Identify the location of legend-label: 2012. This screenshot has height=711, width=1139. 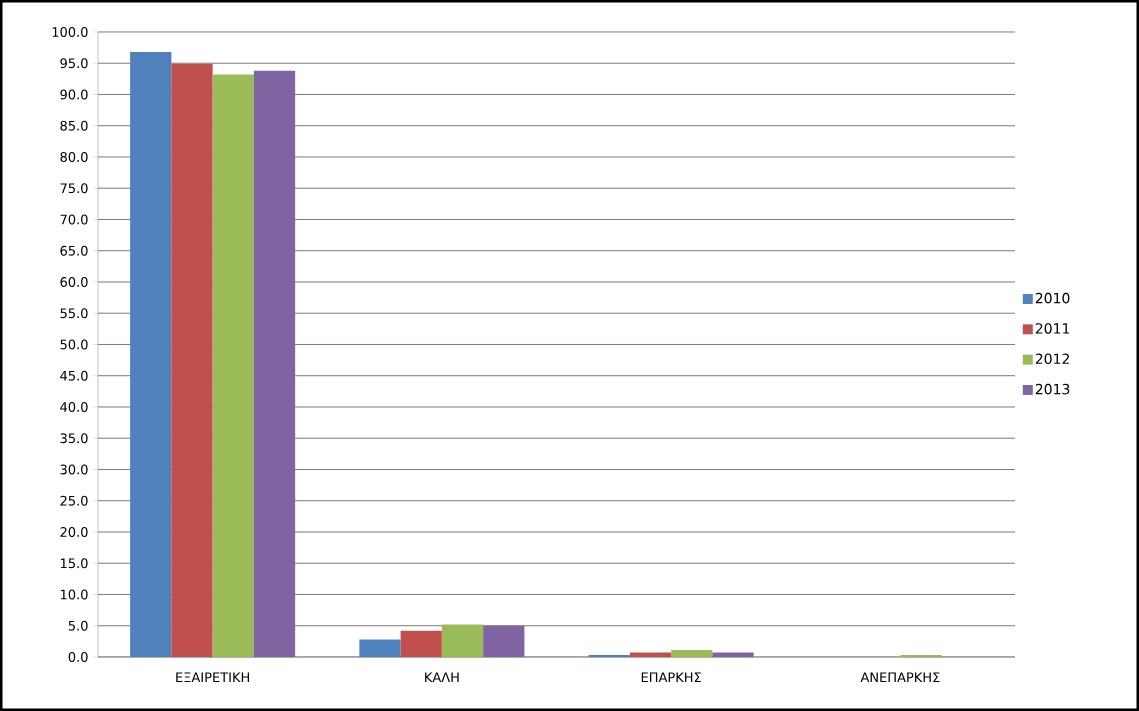
(1052, 359).